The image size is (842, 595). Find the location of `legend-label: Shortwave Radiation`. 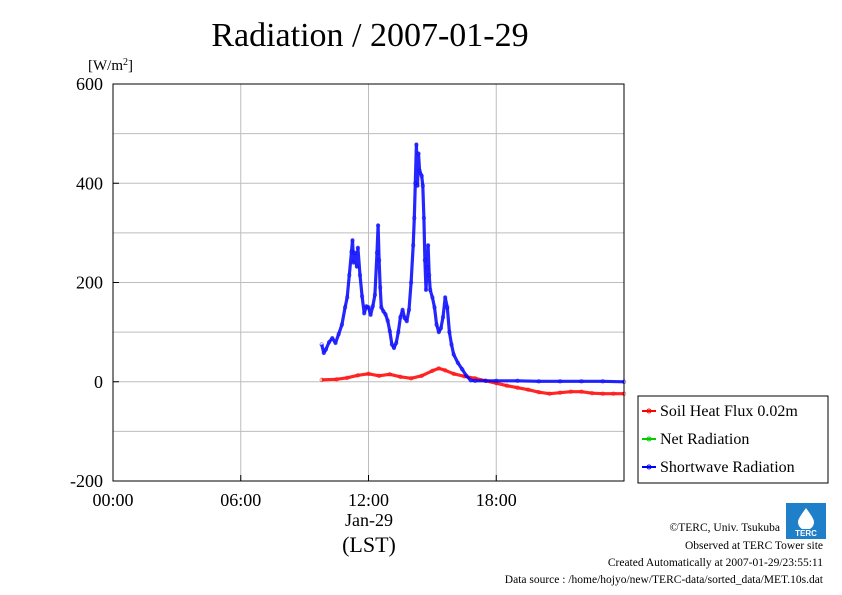

legend-label: Shortwave Radiation is located at coordinates (727, 467).